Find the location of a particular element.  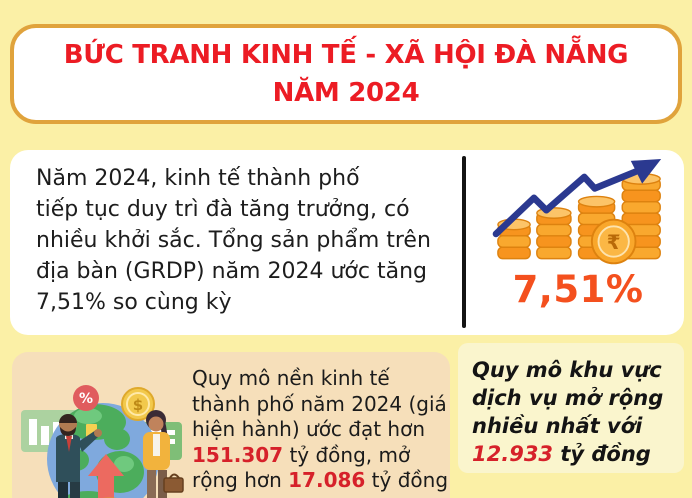

overview-line: nhiều khởi sắc. Tổng sản phẩm trên is located at coordinates (233, 240).